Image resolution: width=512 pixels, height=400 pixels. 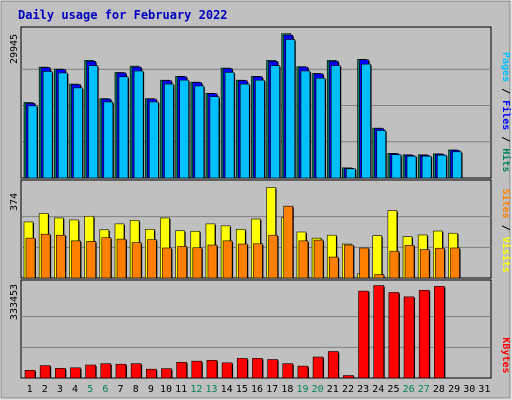 I want to click on x-tick-day-27: 27, so click(x=424, y=389).